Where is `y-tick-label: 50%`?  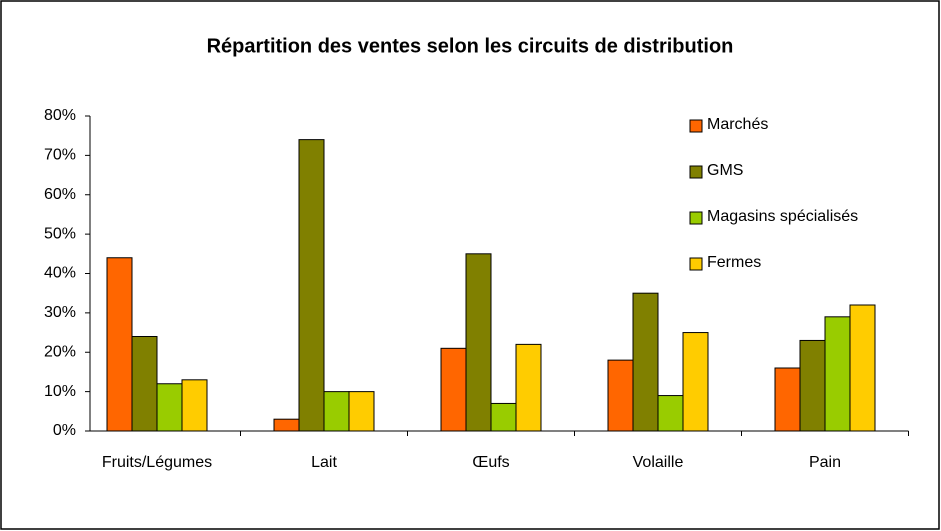 y-tick-label: 50% is located at coordinates (60, 233).